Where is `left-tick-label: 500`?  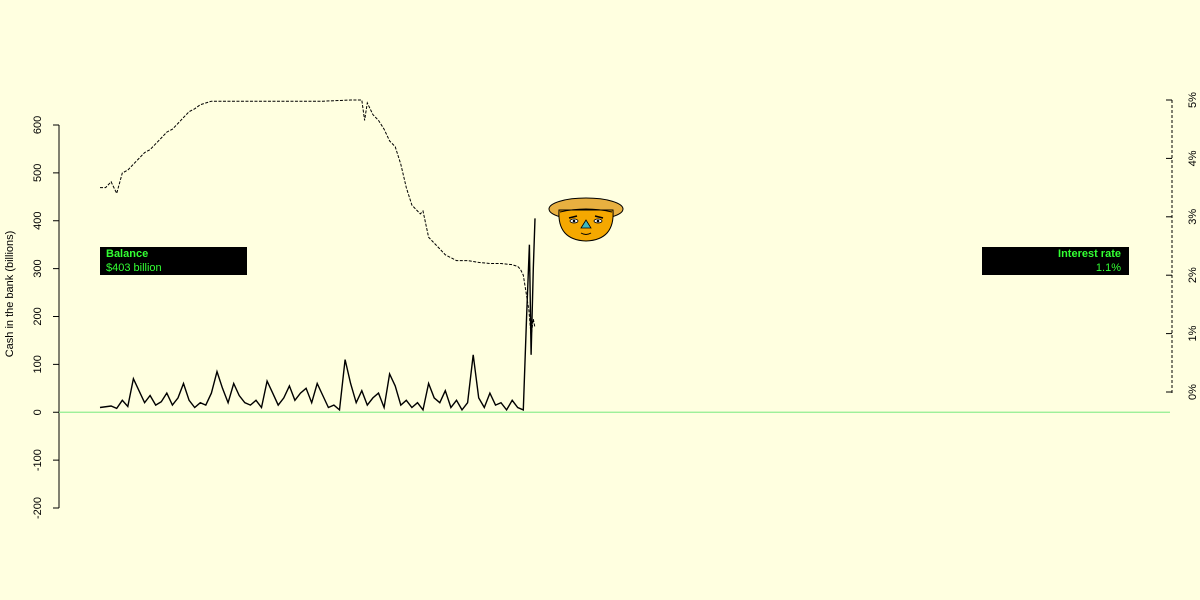 left-tick-label: 500 is located at coordinates (38, 173).